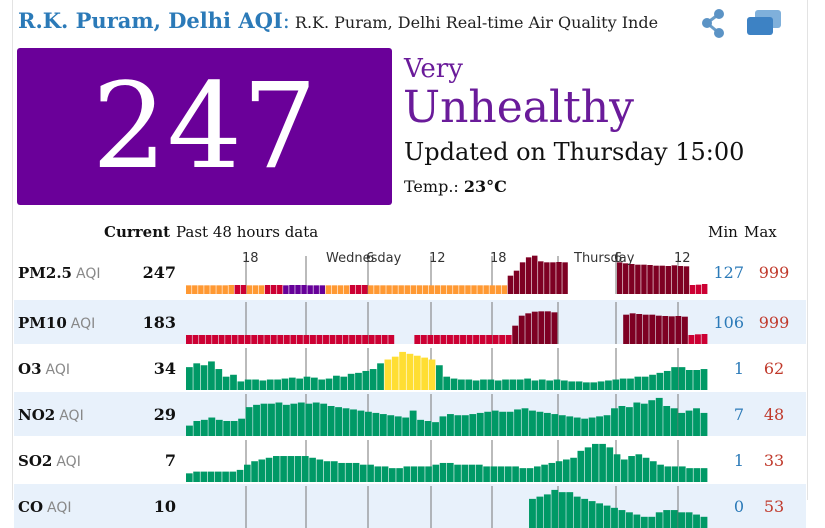  Describe the element at coordinates (164, 414) in the screenshot. I see `current-value: 29` at that location.